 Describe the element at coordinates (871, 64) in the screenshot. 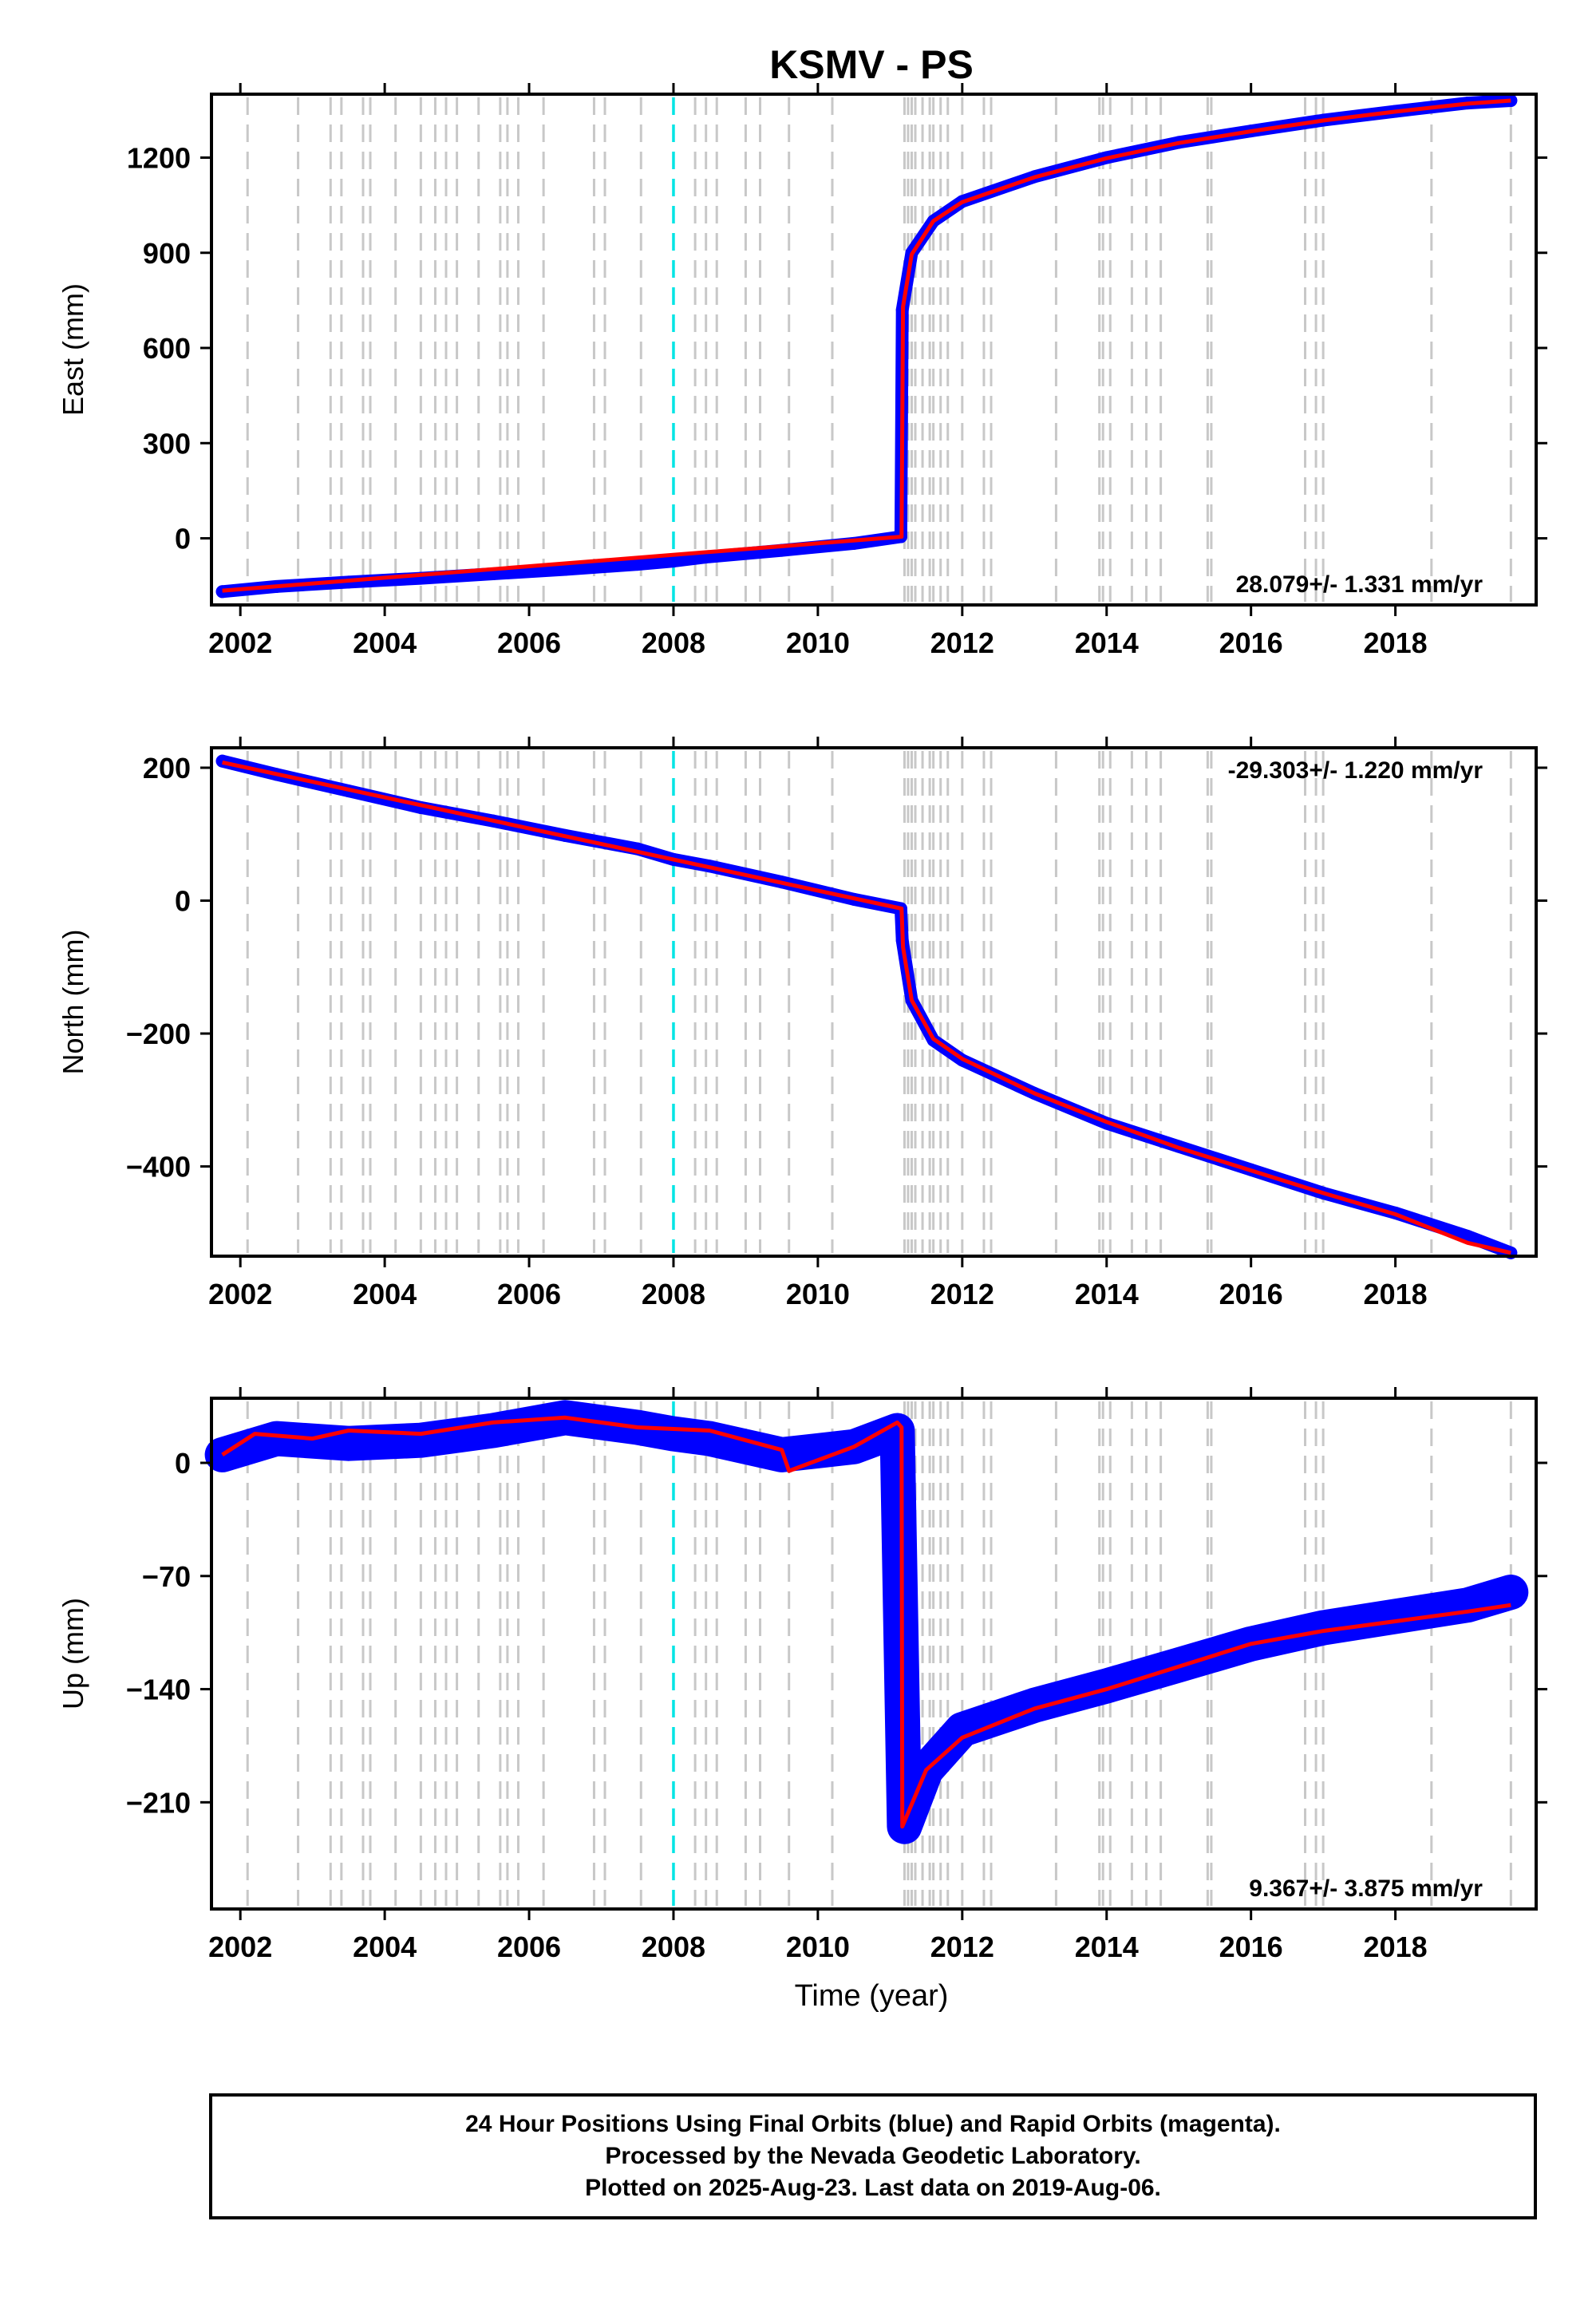

I see `chart-title: KSMV - PS` at that location.